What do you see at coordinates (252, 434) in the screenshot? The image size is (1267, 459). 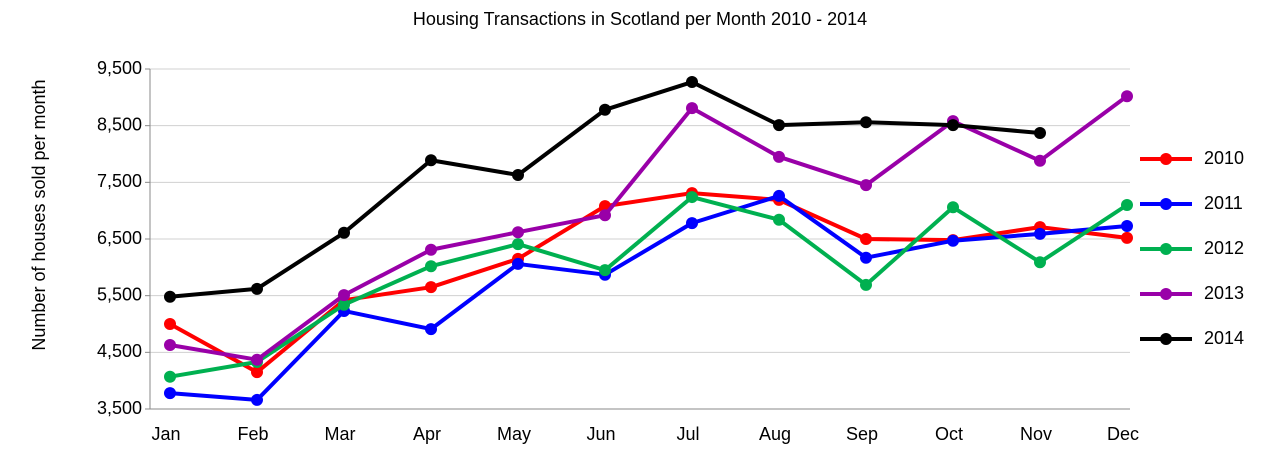 I see `x-tick-label: Feb` at bounding box center [252, 434].